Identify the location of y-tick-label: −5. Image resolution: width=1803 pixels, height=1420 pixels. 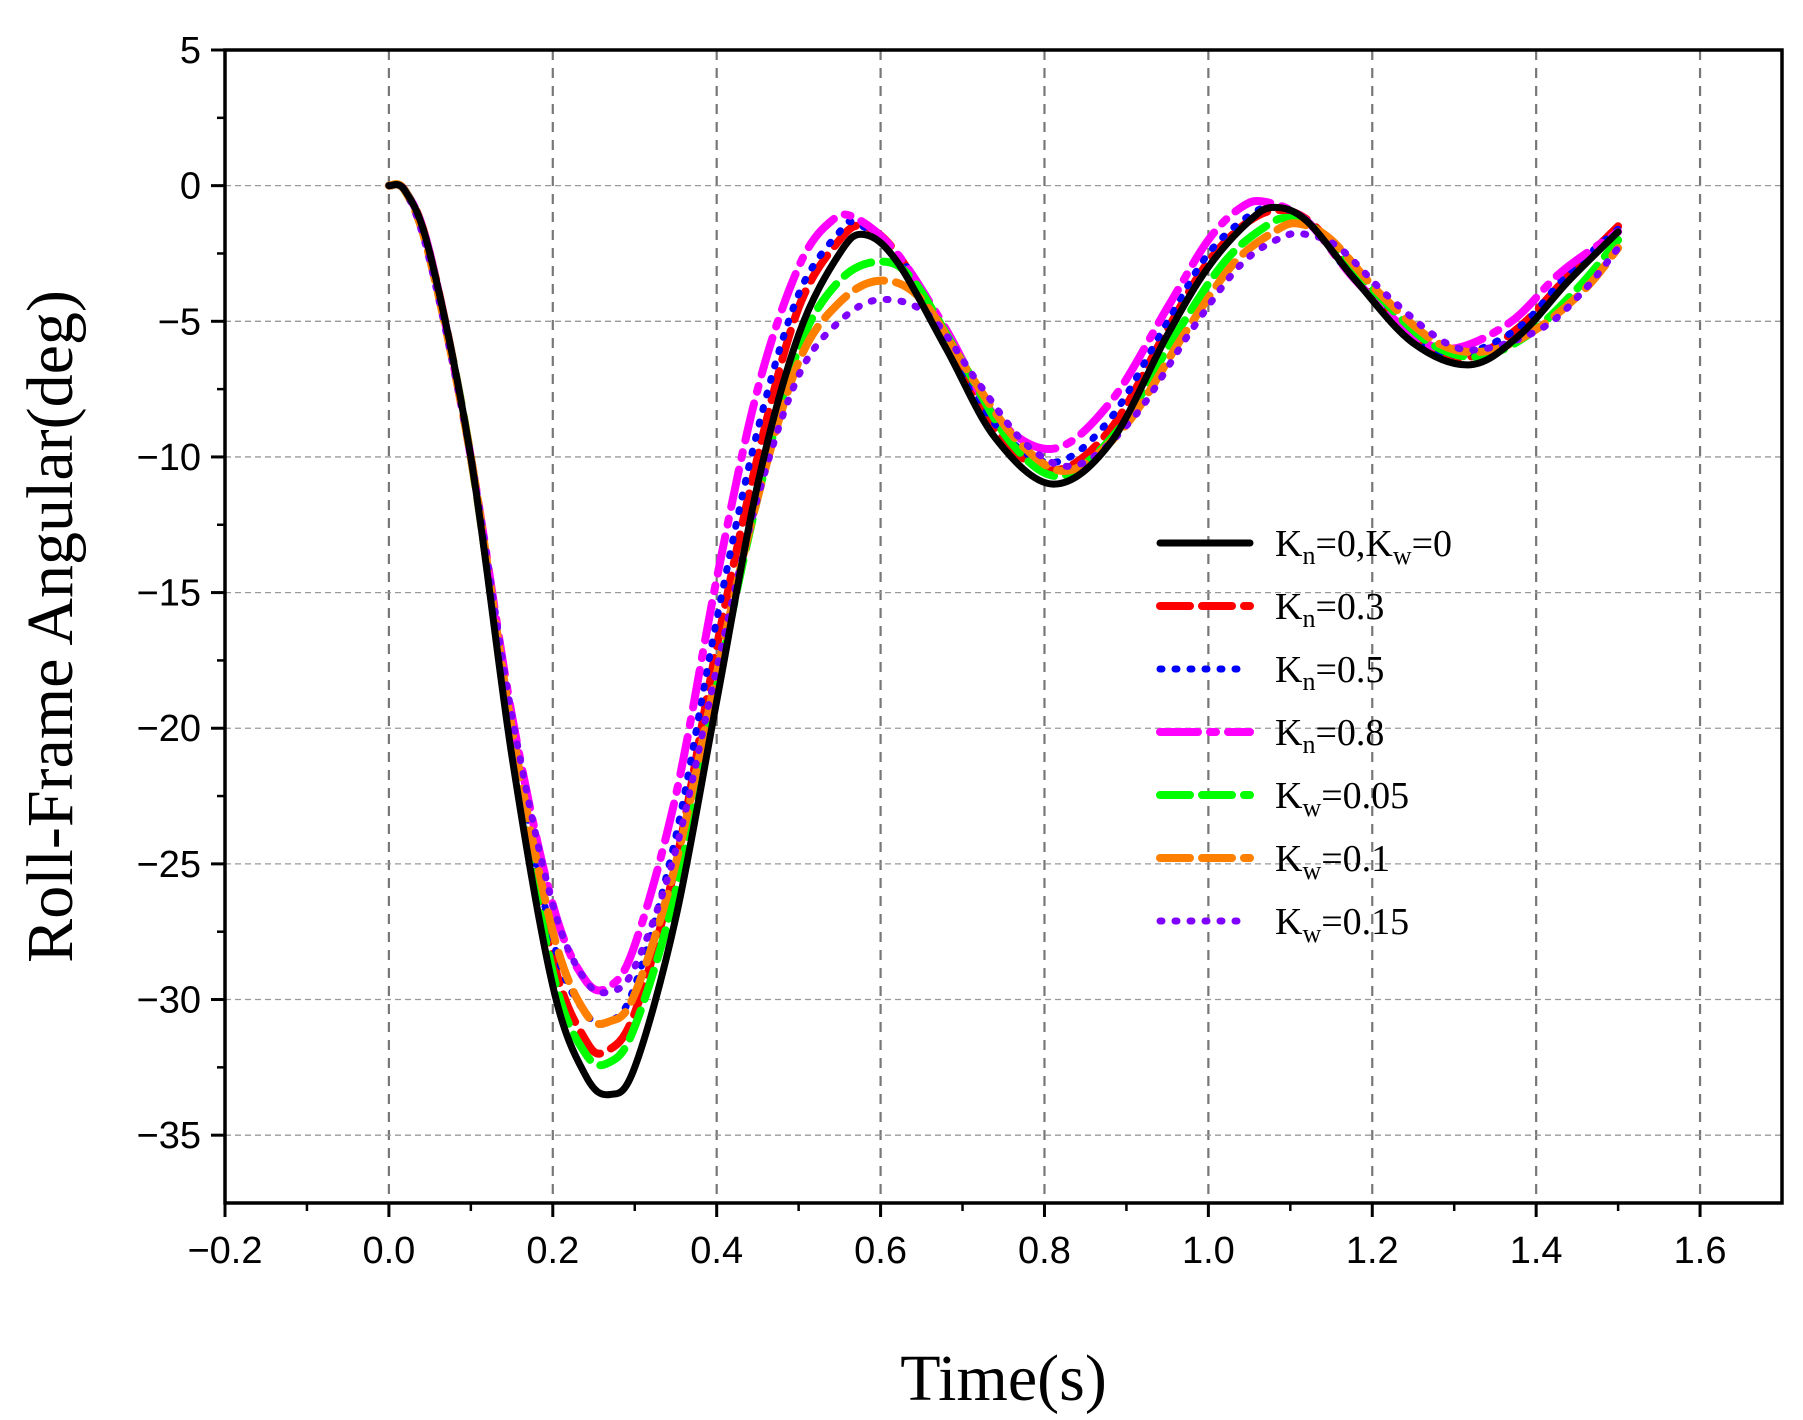
(179, 322).